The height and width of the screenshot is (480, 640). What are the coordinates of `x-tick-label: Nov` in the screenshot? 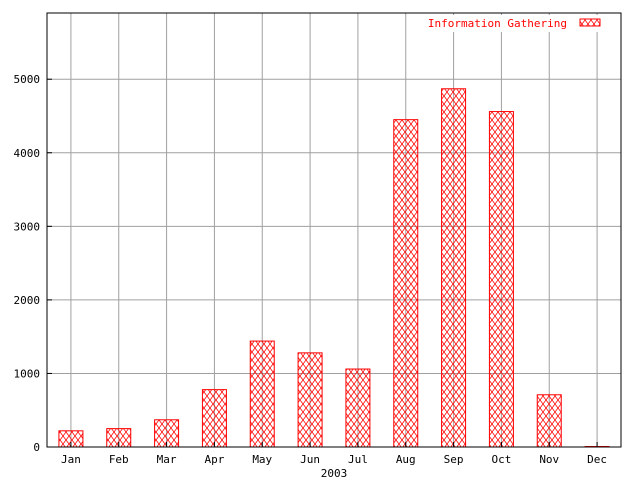 It's located at (549, 459).